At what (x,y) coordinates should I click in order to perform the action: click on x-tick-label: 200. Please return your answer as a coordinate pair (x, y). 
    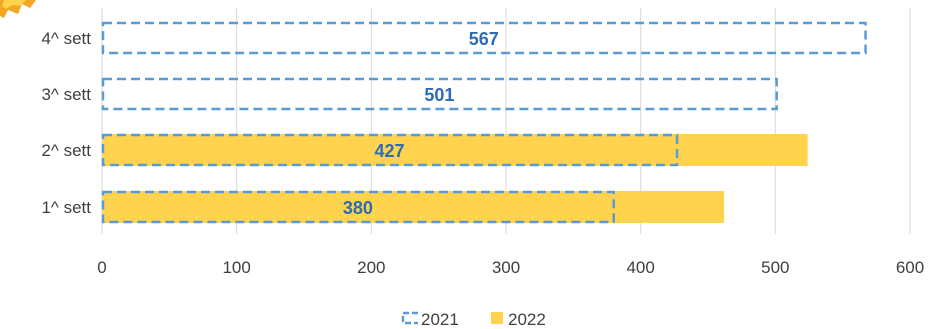
    Looking at the image, I should click on (371, 267).